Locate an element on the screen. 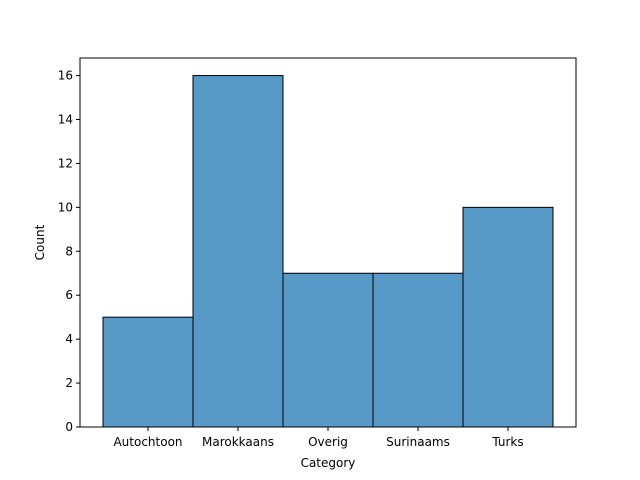  y-tick-label: 6 is located at coordinates (69, 295).